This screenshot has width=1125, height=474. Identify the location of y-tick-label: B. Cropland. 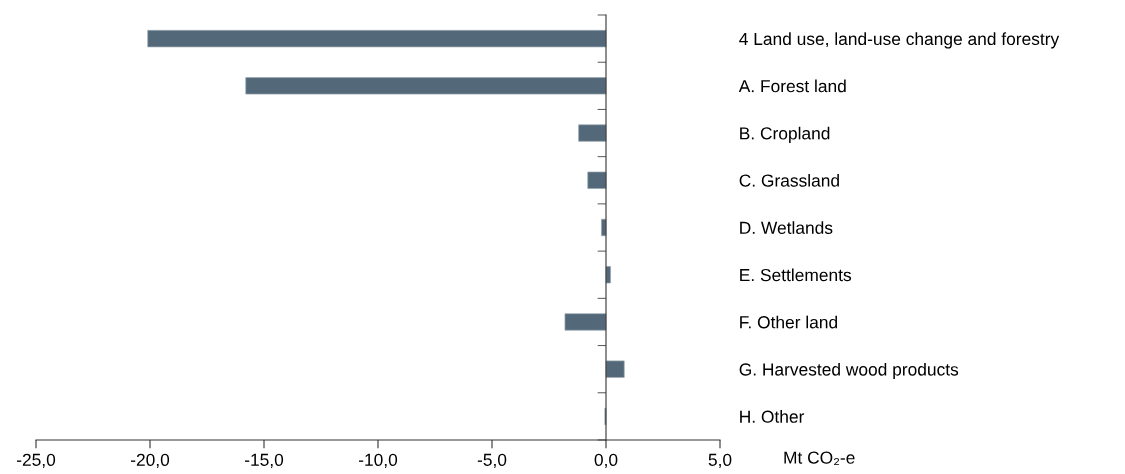
(785, 134).